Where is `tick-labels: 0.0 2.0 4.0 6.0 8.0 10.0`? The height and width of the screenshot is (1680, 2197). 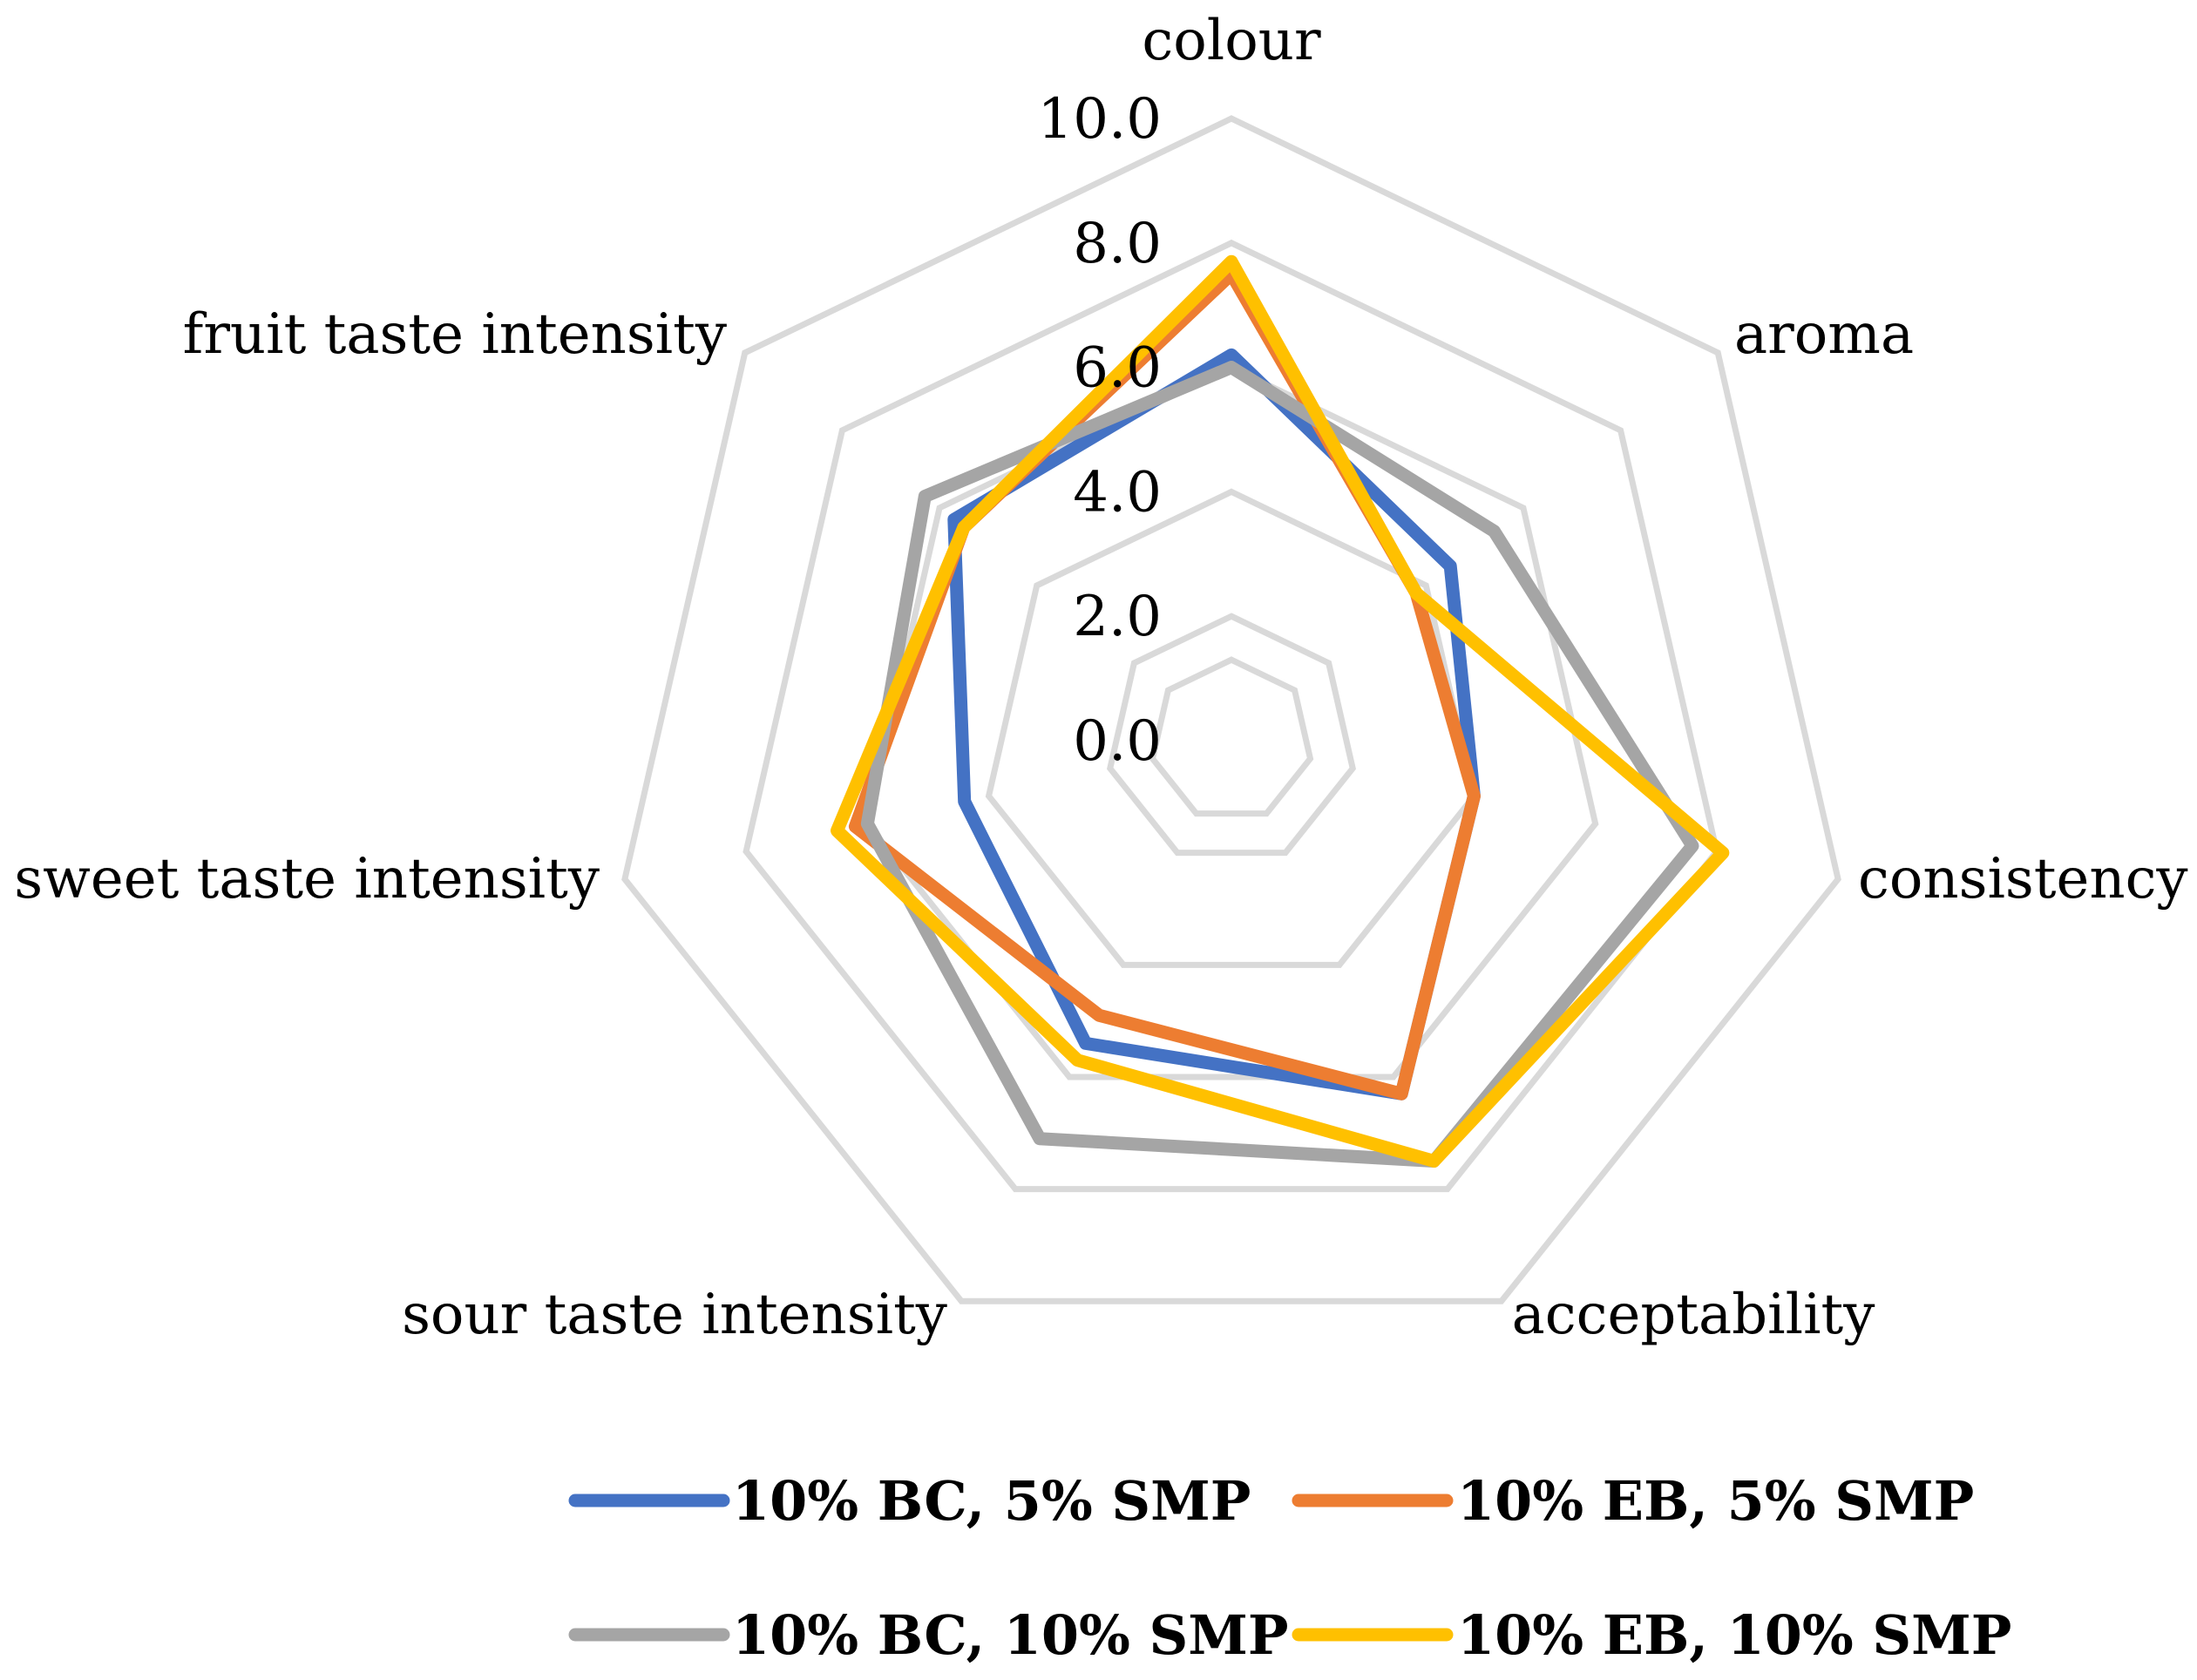
tick-labels: 0.0 2.0 4.0 6.0 8.0 10.0 is located at coordinates (1100, 430).